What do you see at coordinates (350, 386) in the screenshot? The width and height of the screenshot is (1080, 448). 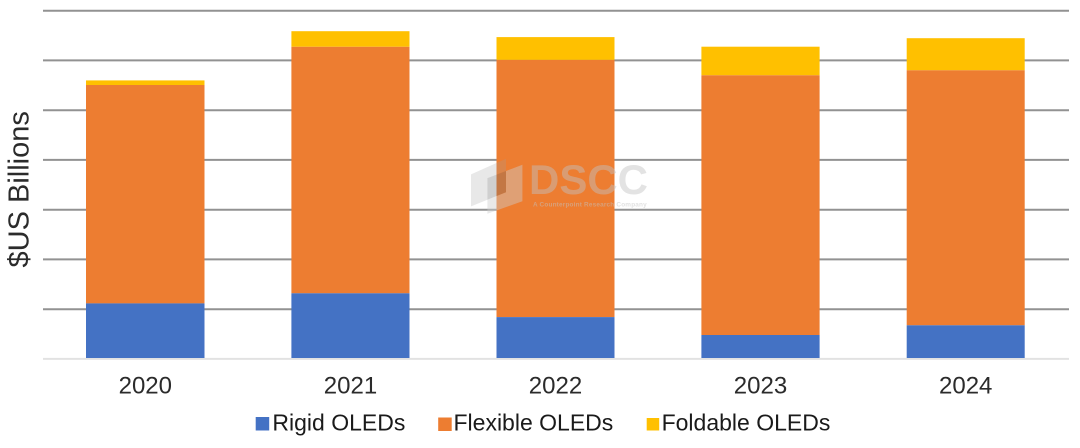 I see `svg-text: 2021` at bounding box center [350, 386].